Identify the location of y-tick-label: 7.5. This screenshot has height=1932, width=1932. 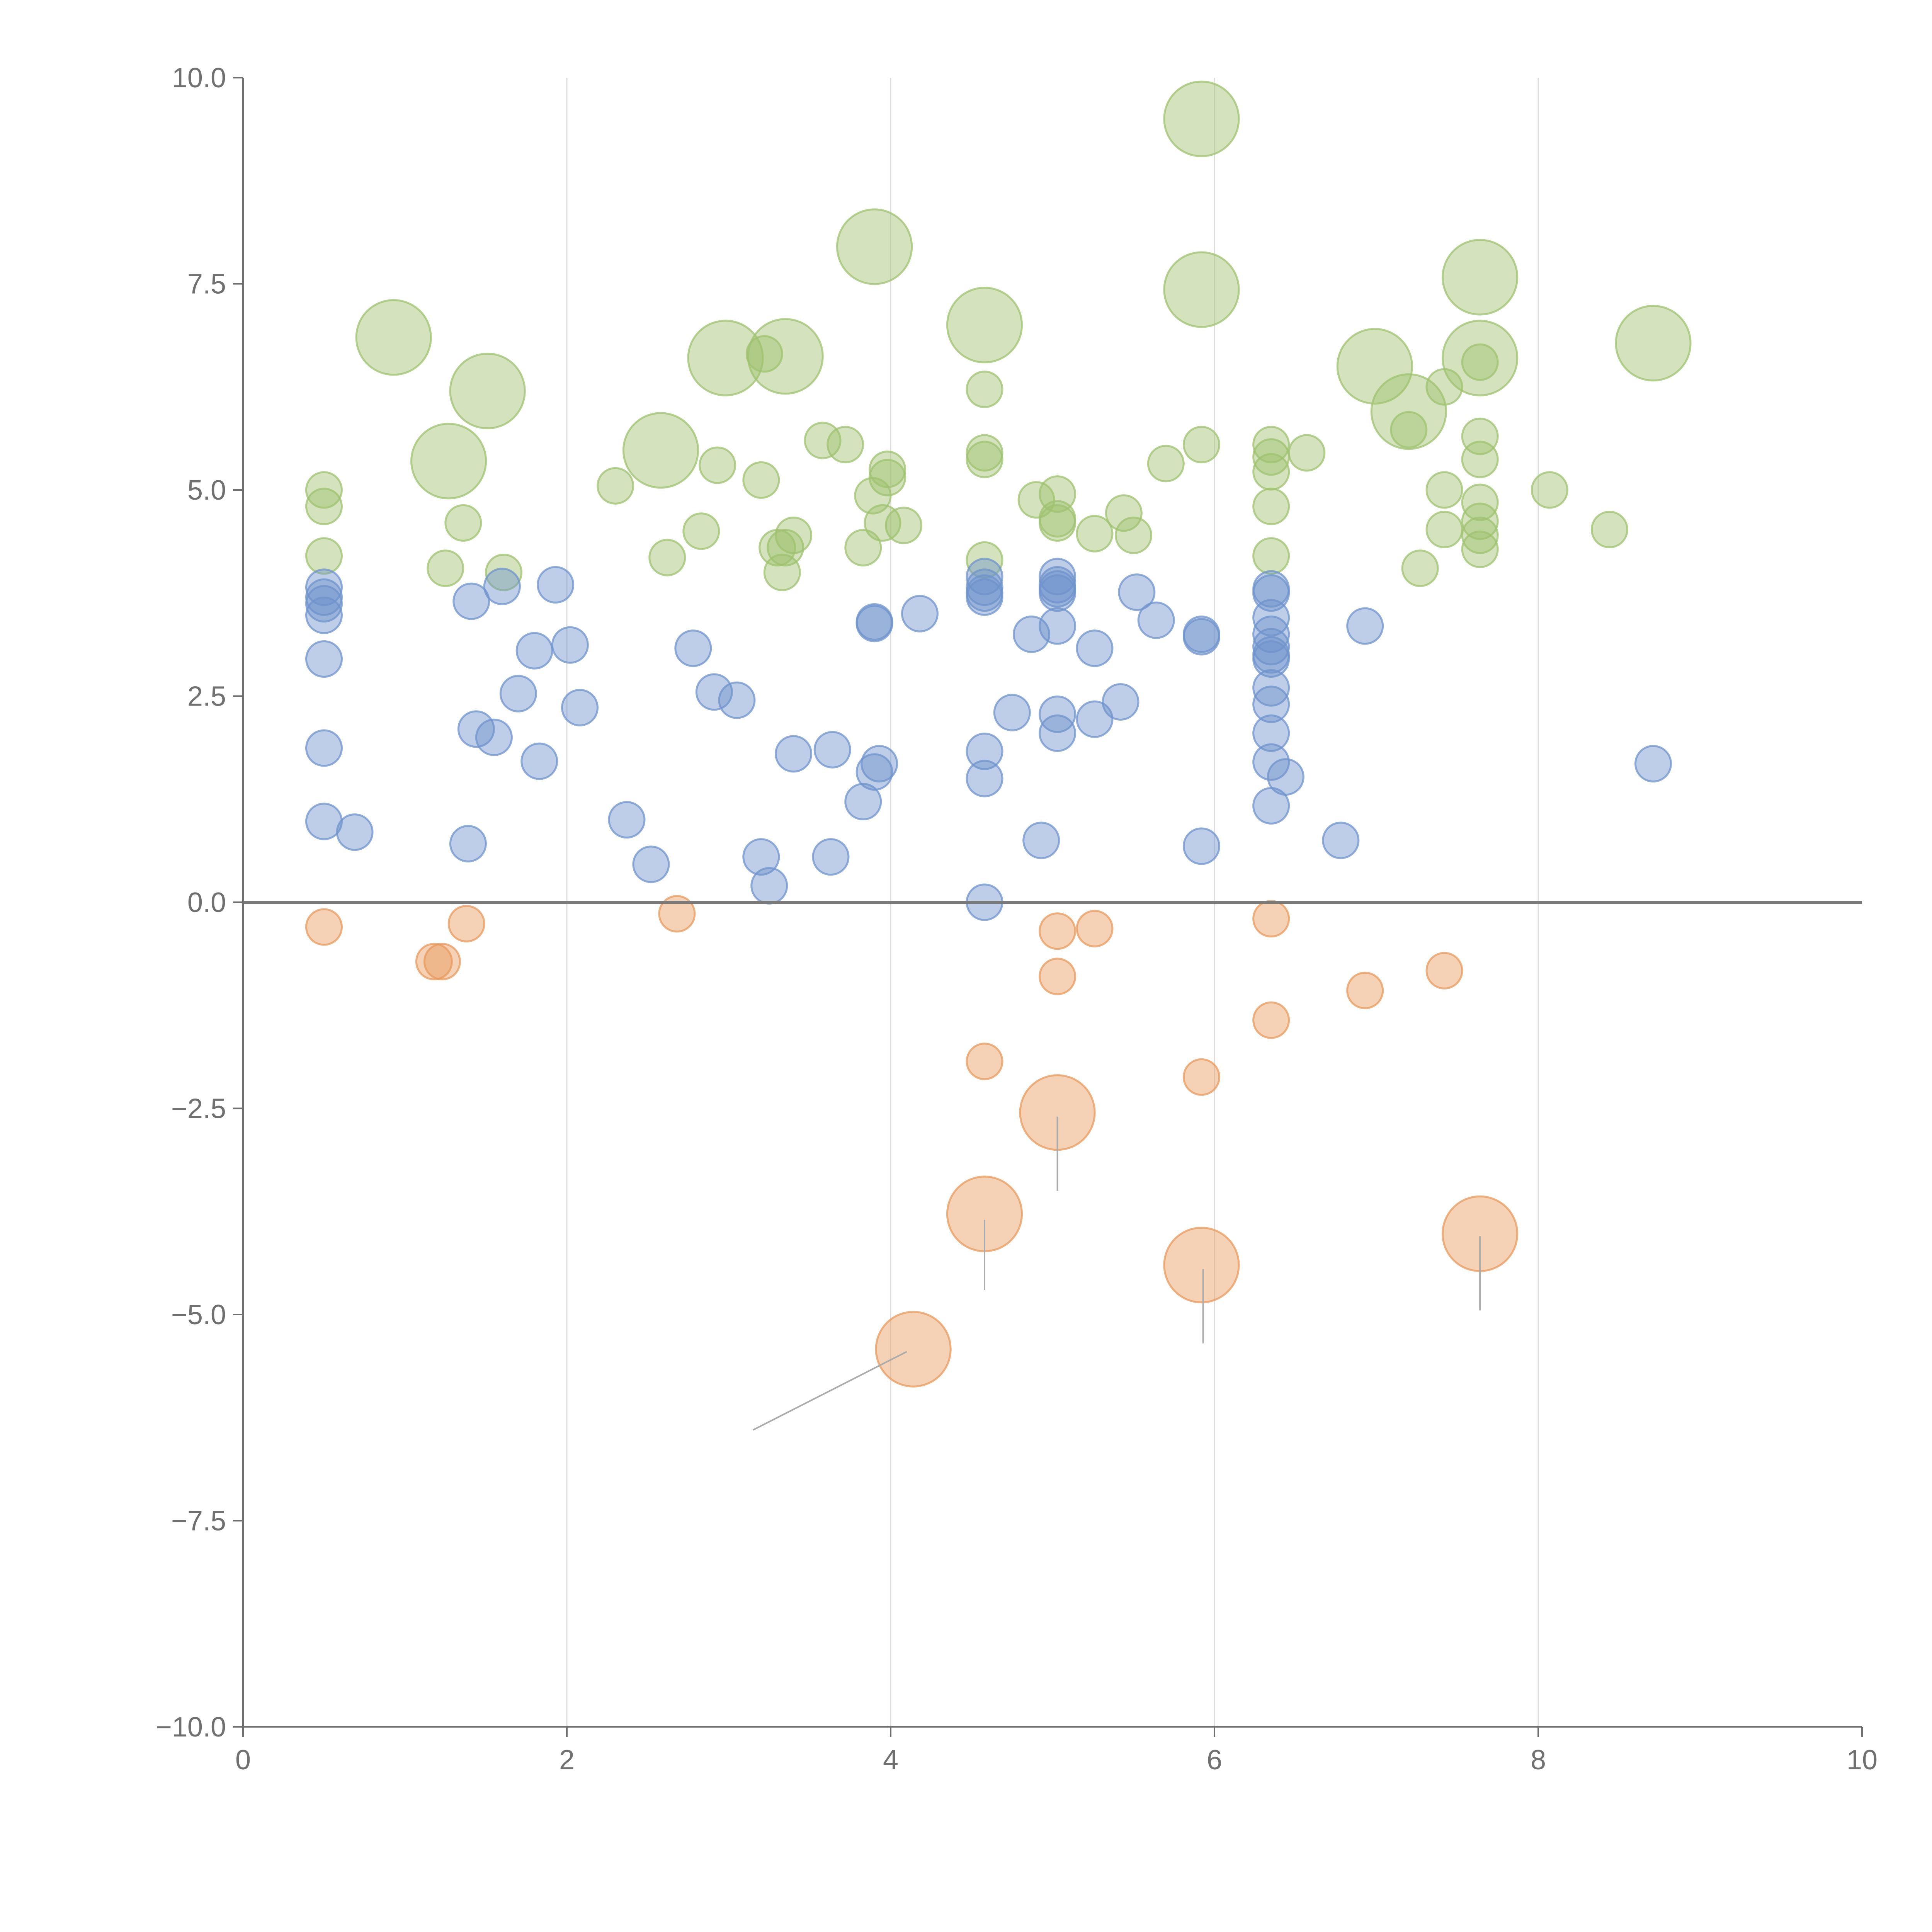
(207, 284).